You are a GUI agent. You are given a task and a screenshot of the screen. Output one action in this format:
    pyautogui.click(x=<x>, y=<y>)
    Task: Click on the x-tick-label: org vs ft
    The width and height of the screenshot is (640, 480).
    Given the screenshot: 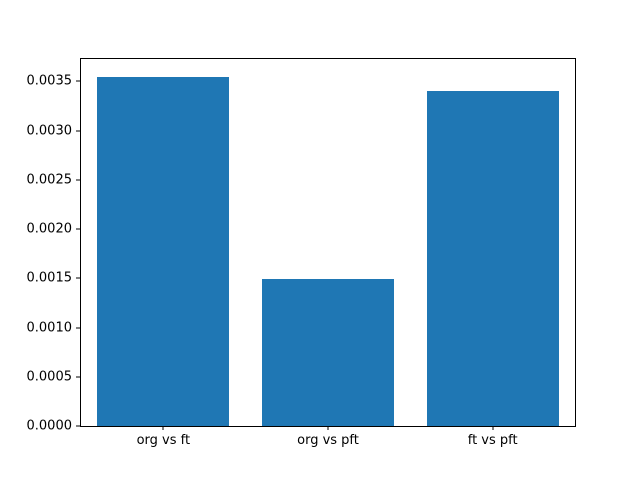 What is the action you would take?
    pyautogui.click(x=163, y=440)
    